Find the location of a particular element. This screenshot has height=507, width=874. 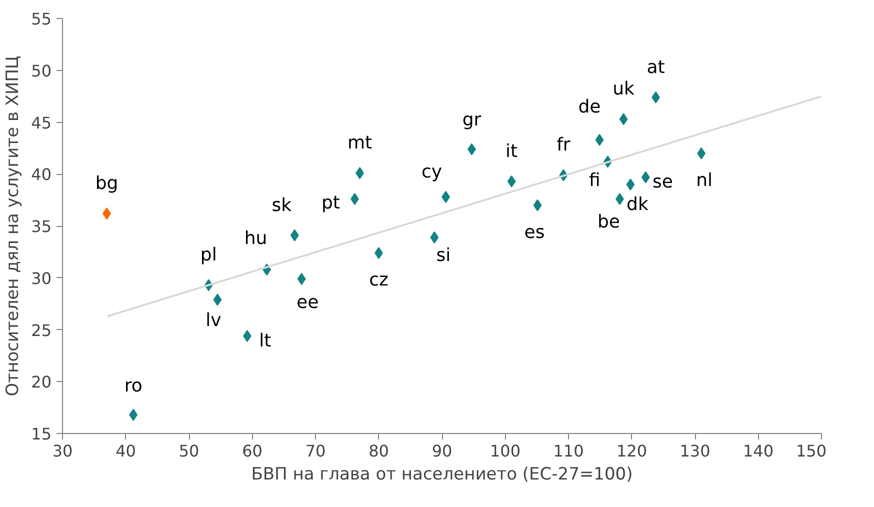

y-tick-label: 55 is located at coordinates (41, 19).